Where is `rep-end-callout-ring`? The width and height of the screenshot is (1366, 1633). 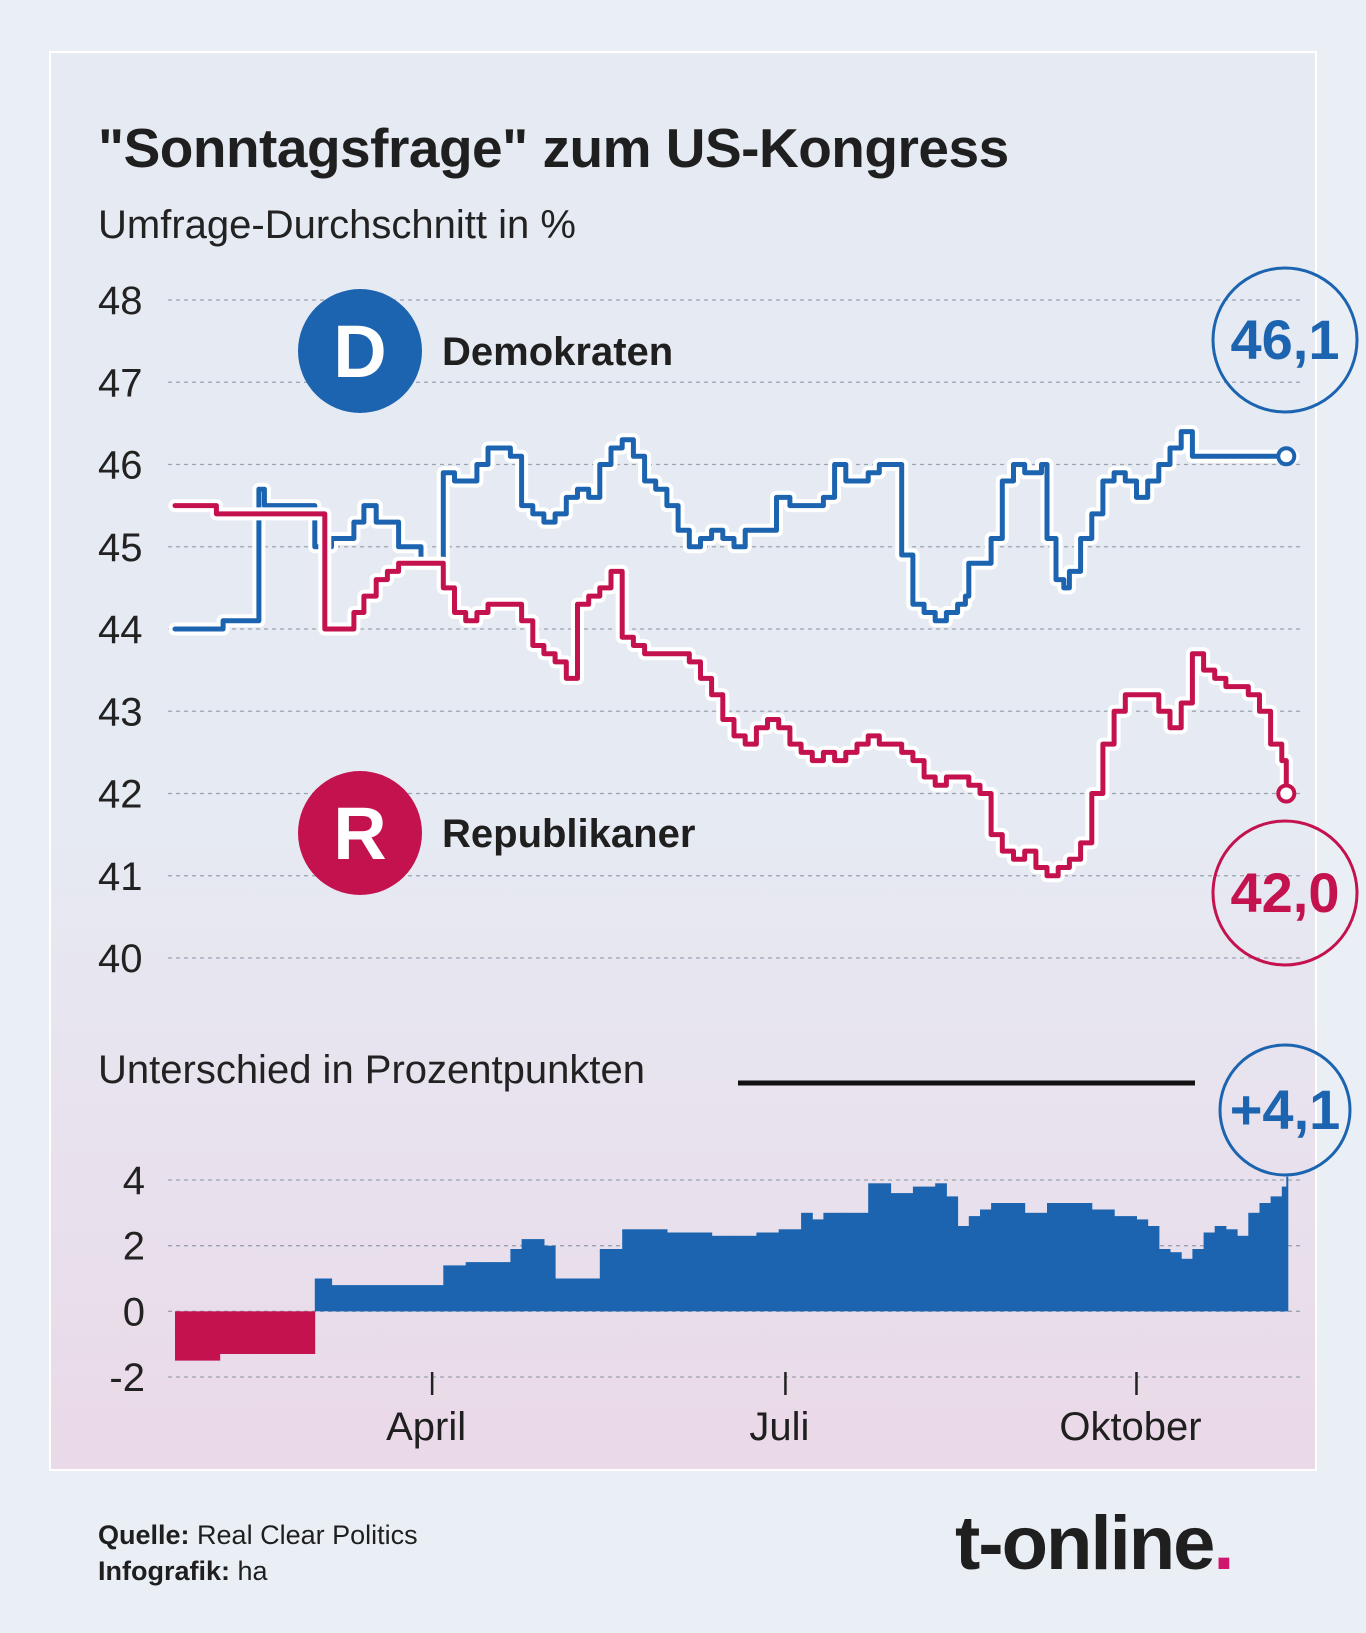
rep-end-callout-ring is located at coordinates (1285, 893).